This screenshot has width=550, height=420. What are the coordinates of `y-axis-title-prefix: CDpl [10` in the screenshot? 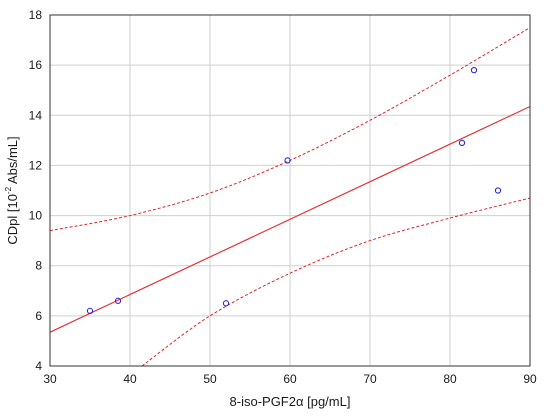 It's located at (12, 219).